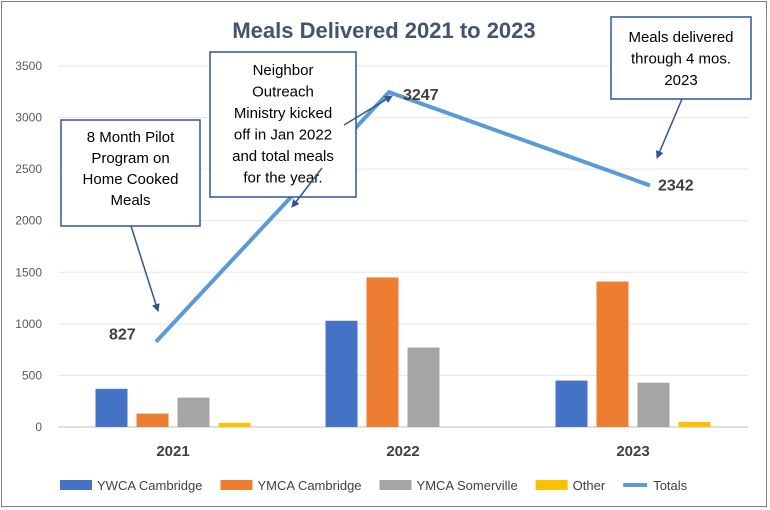  I want to click on legend-item-ywca-cambridge: YWCA Cambridge, so click(131, 485).